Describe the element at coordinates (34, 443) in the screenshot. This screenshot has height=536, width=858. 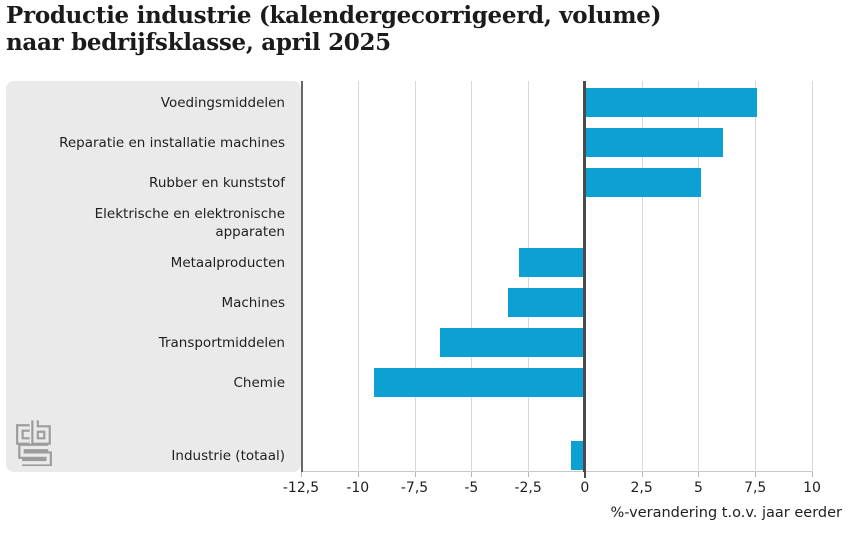
I see `cbs-logo` at that location.